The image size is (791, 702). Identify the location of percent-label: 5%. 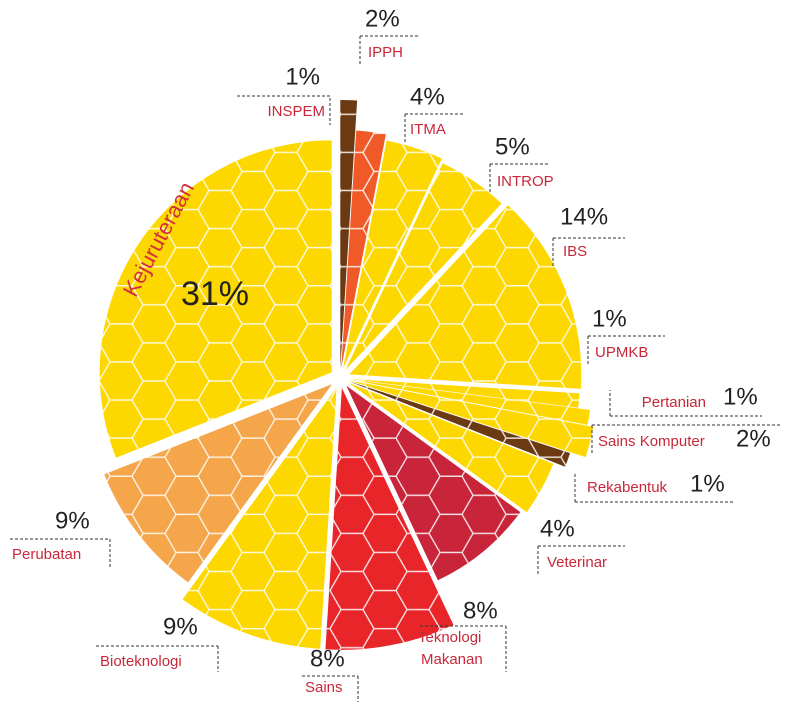
(512, 146).